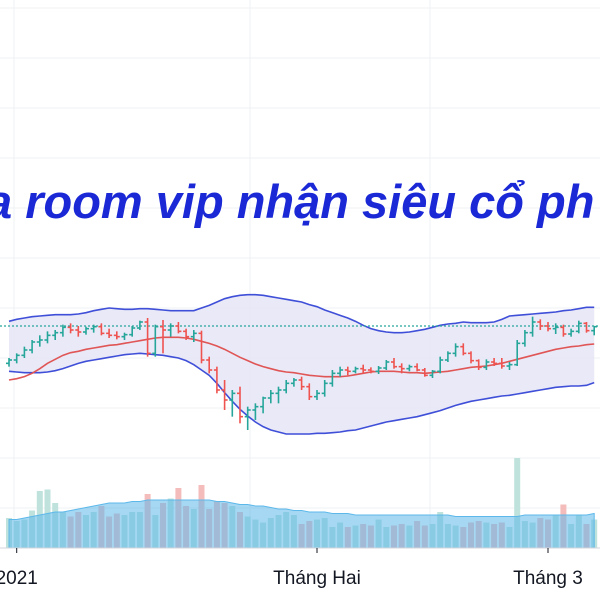 The height and width of the screenshot is (600, 600). What do you see at coordinates (301, 524) in the screenshot?
I see `volume-ma-area` at bounding box center [301, 524].